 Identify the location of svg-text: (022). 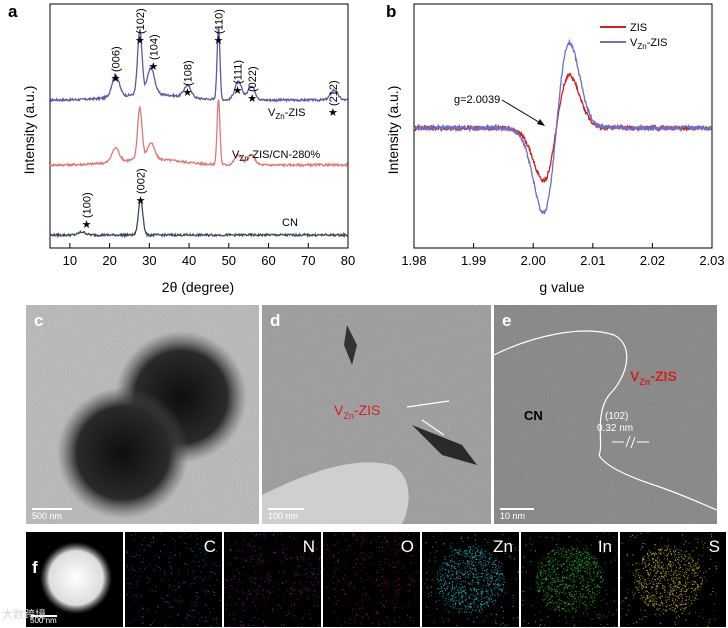
(253, 79).